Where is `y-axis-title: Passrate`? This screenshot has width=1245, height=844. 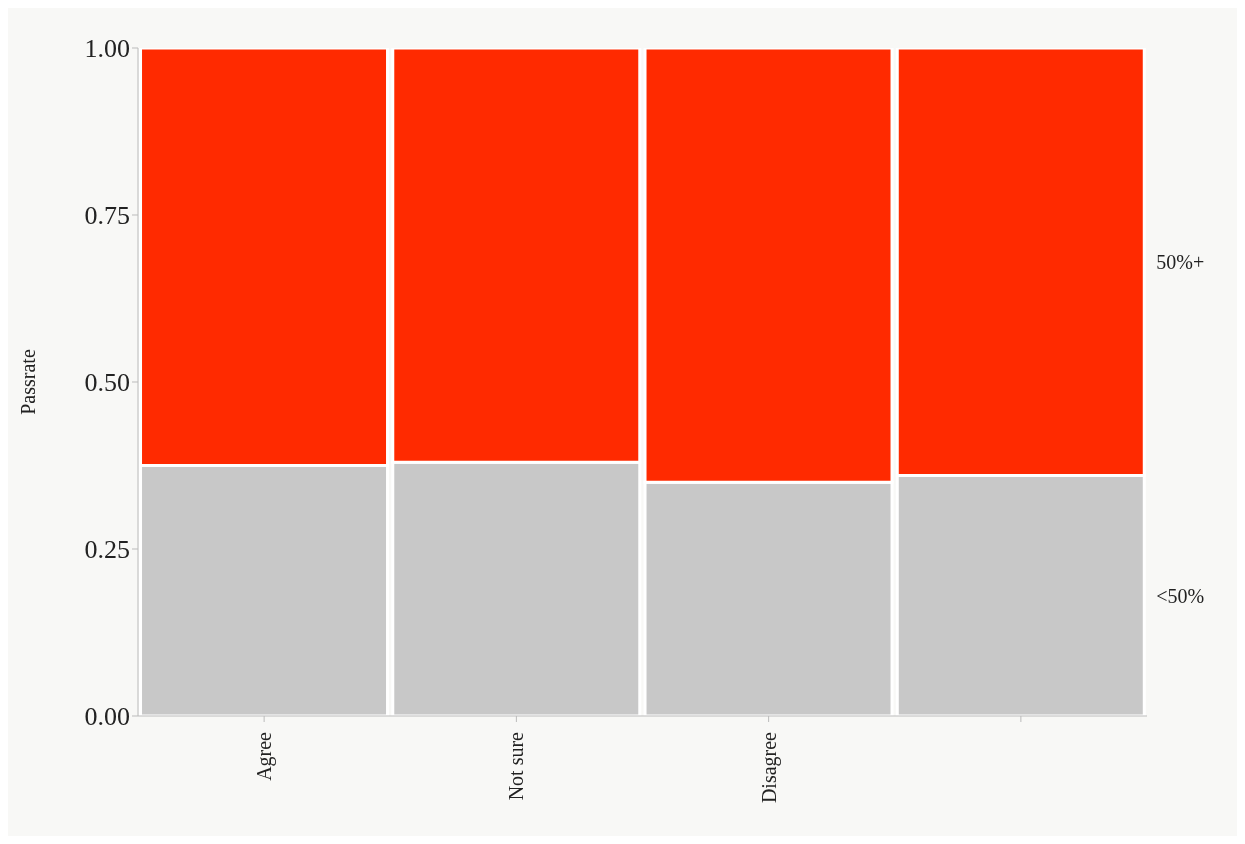
y-axis-title: Passrate is located at coordinates (28, 382).